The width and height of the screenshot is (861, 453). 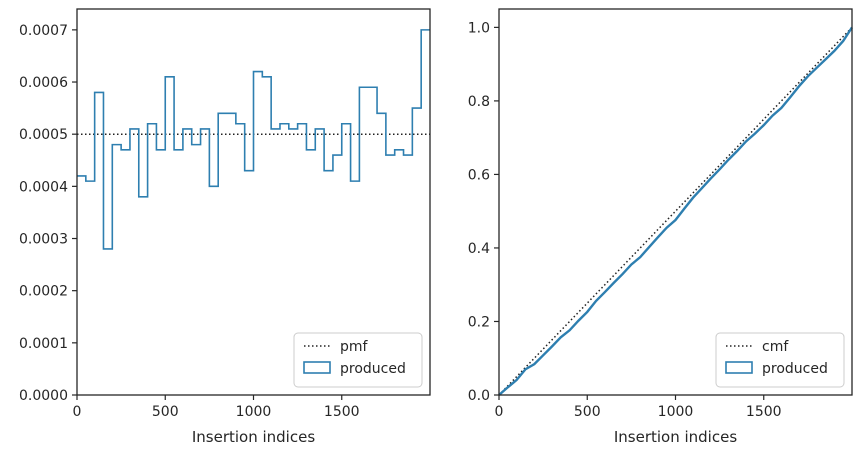 I want to click on y-tick-label: 0.0006, so click(x=43, y=83).